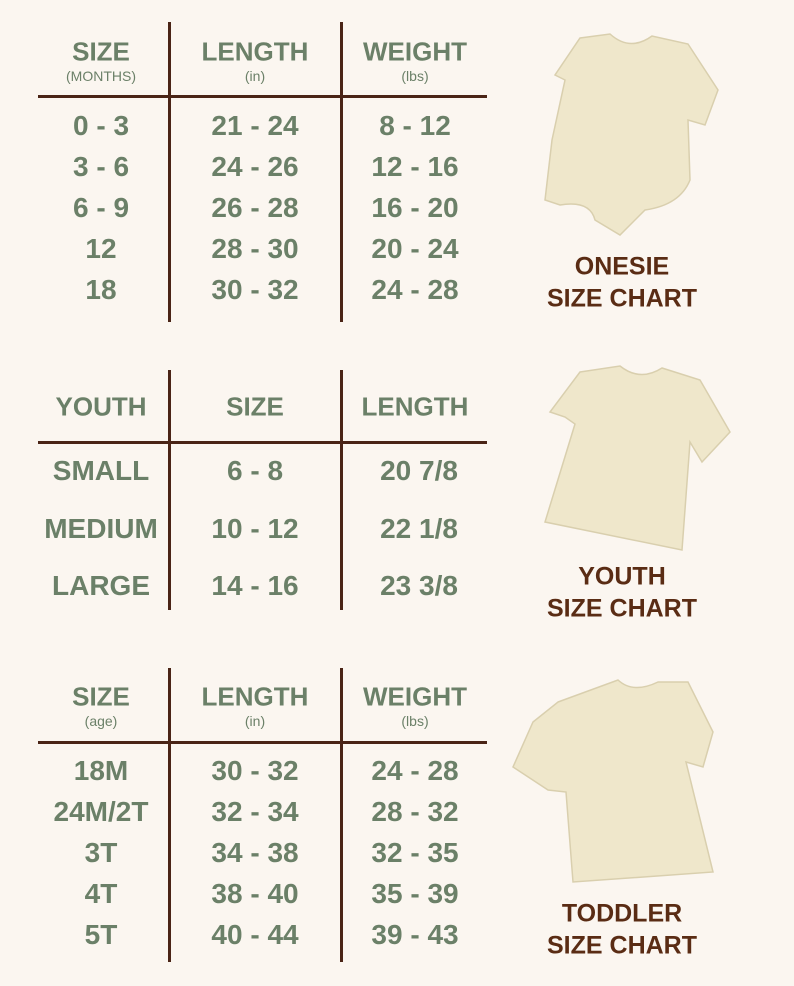 The image size is (794, 986). What do you see at coordinates (255, 585) in the screenshot?
I see `table-cell: 14 - 16` at bounding box center [255, 585].